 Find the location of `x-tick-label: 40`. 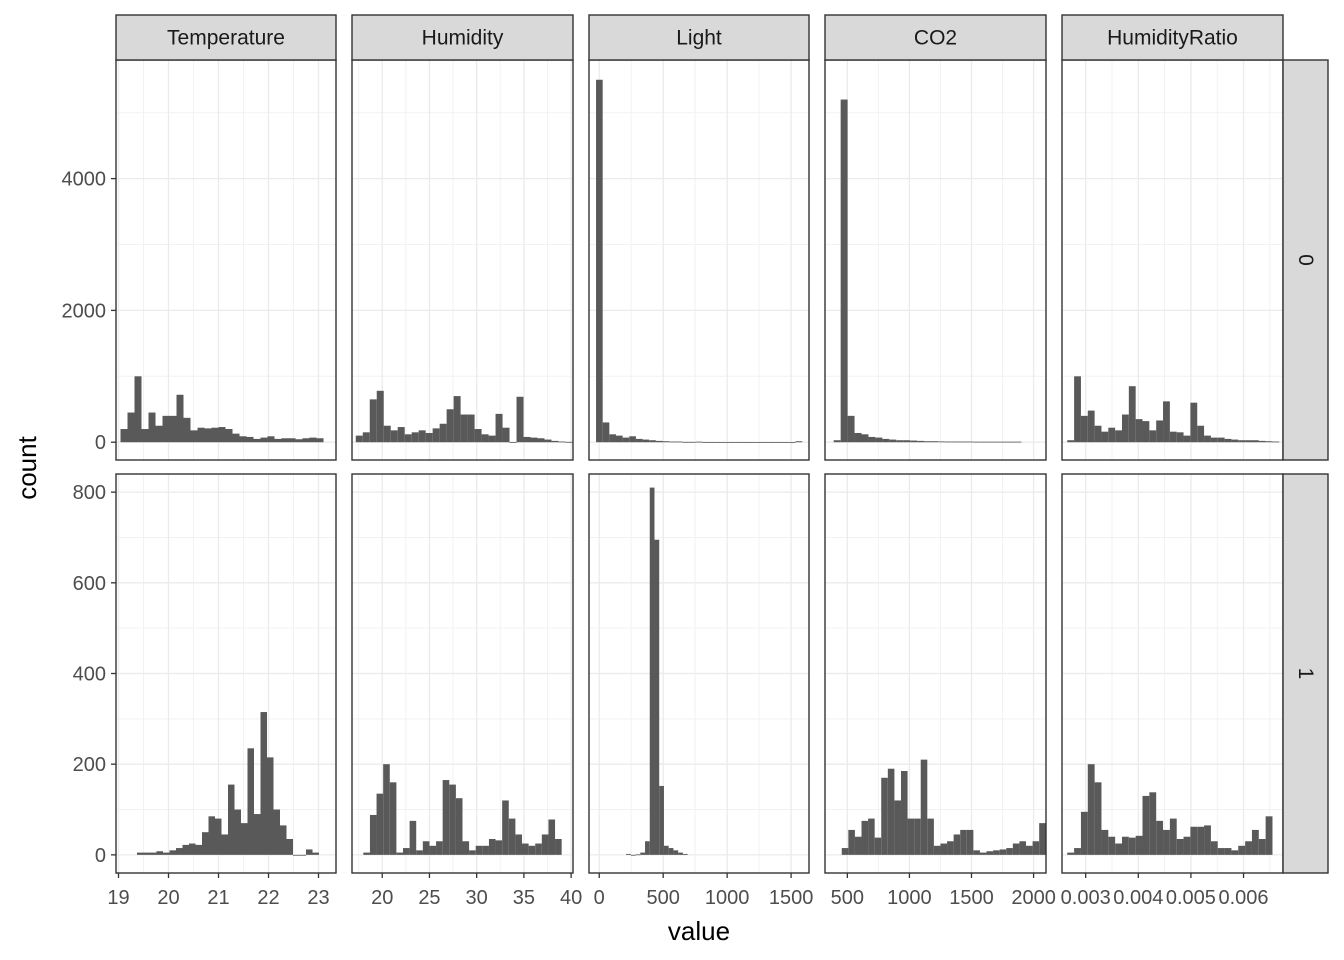

x-tick-label: 40 is located at coordinates (571, 898).